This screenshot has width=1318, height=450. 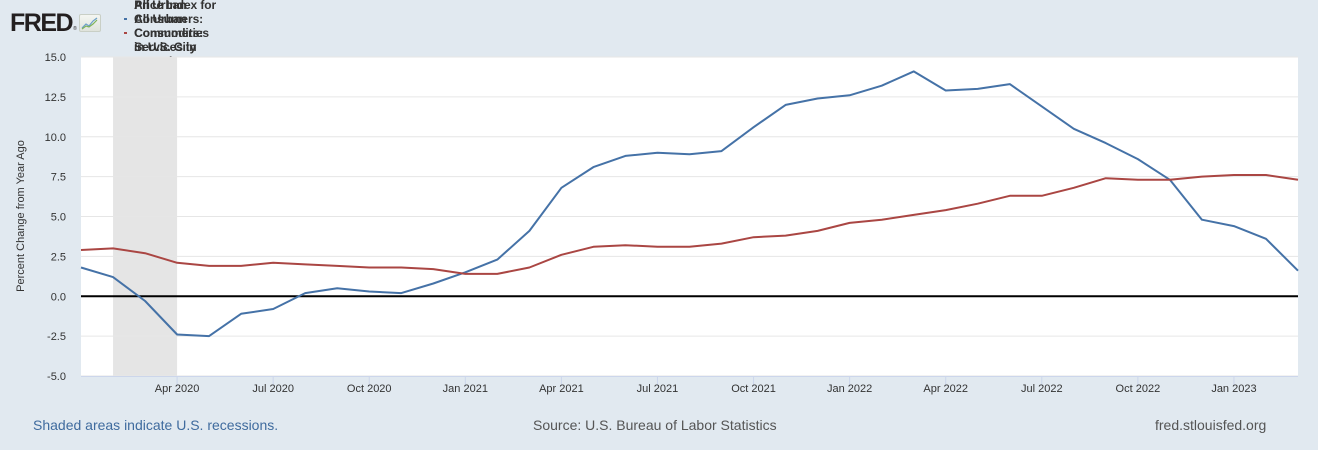 What do you see at coordinates (753, 389) in the screenshot?
I see `x-tick-label: Oct 2021` at bounding box center [753, 389].